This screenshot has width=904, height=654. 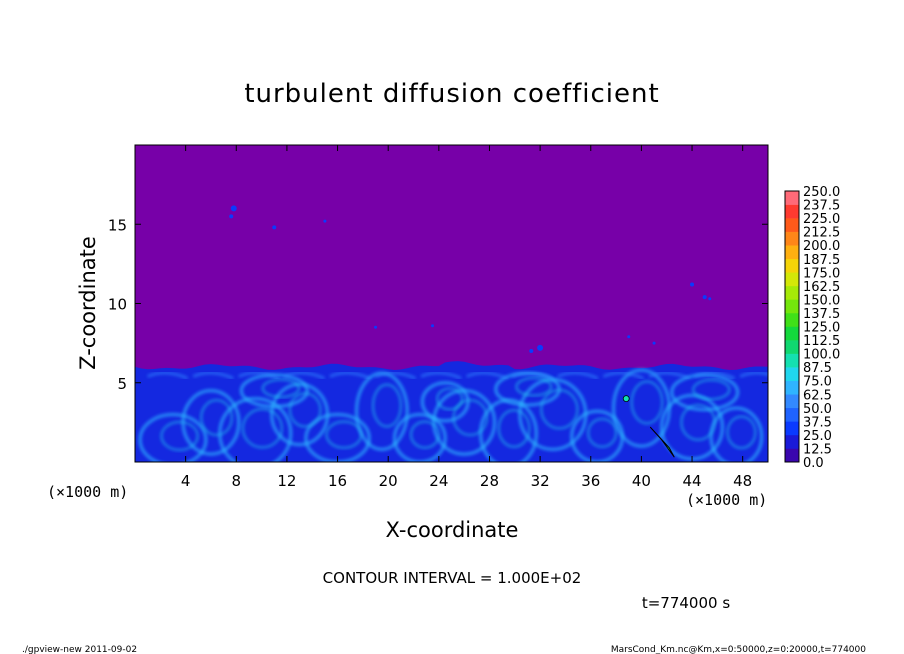 What do you see at coordinates (641, 481) in the screenshot?
I see `x-tick-label: 40` at bounding box center [641, 481].